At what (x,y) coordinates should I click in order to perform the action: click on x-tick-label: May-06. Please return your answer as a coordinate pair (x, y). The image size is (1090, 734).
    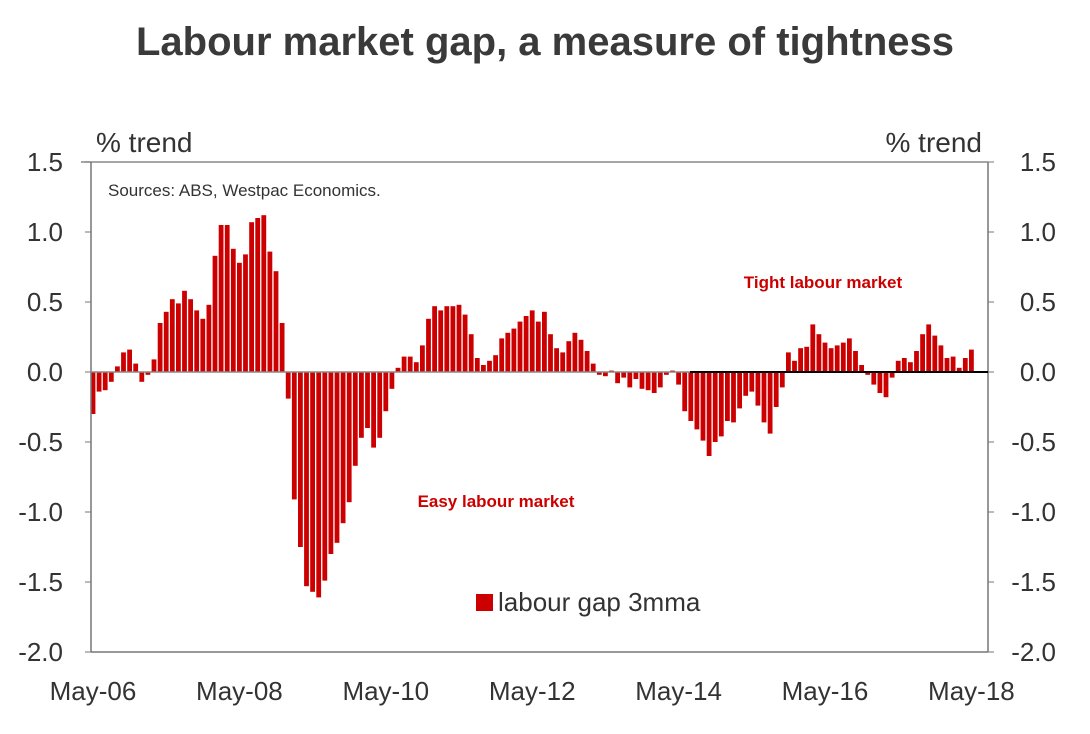
    Looking at the image, I should click on (93, 691).